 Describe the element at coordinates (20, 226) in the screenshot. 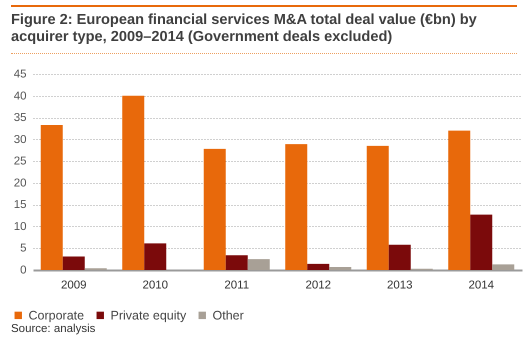

I see `y-tick-label: 10` at that location.